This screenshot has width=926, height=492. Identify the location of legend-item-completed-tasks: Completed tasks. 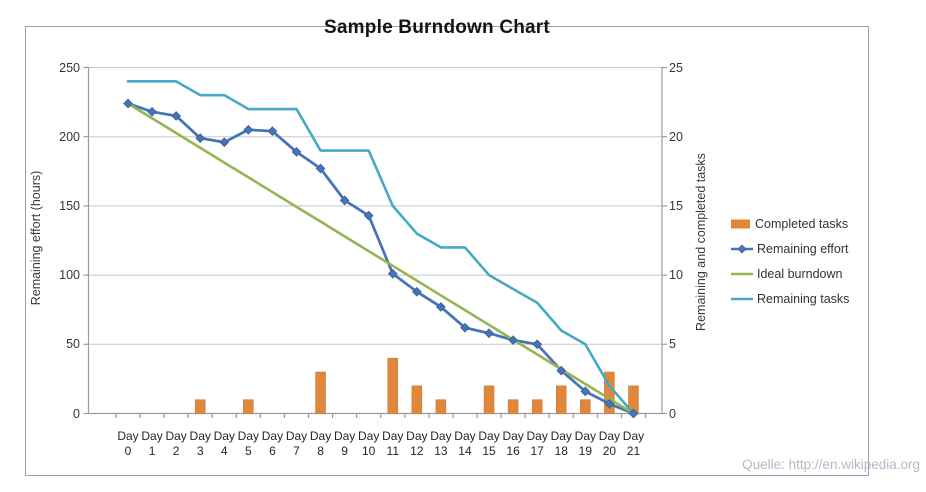
(801, 223).